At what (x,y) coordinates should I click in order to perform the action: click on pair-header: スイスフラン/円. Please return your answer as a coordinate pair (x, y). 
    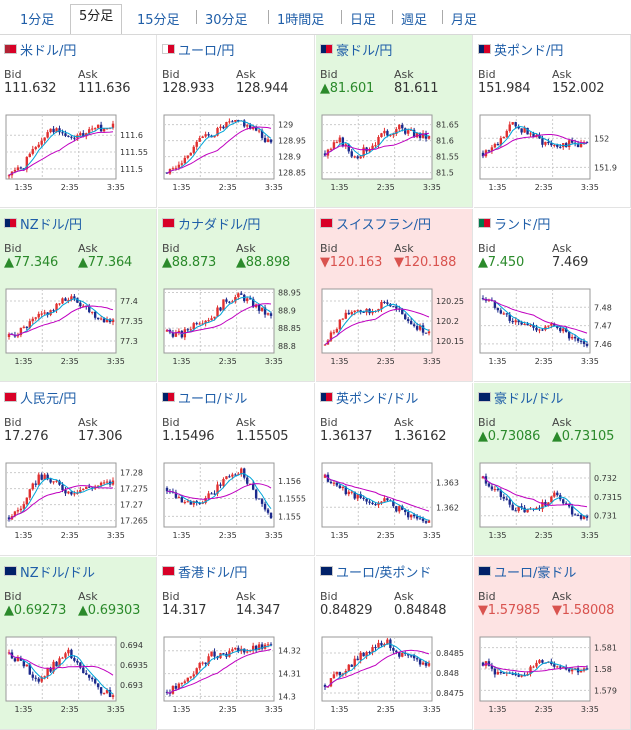
    Looking at the image, I should click on (375, 224).